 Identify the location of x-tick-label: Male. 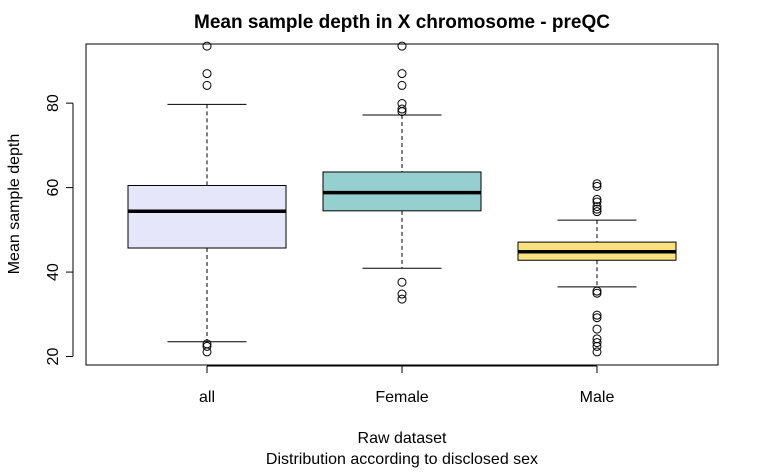
(597, 397).